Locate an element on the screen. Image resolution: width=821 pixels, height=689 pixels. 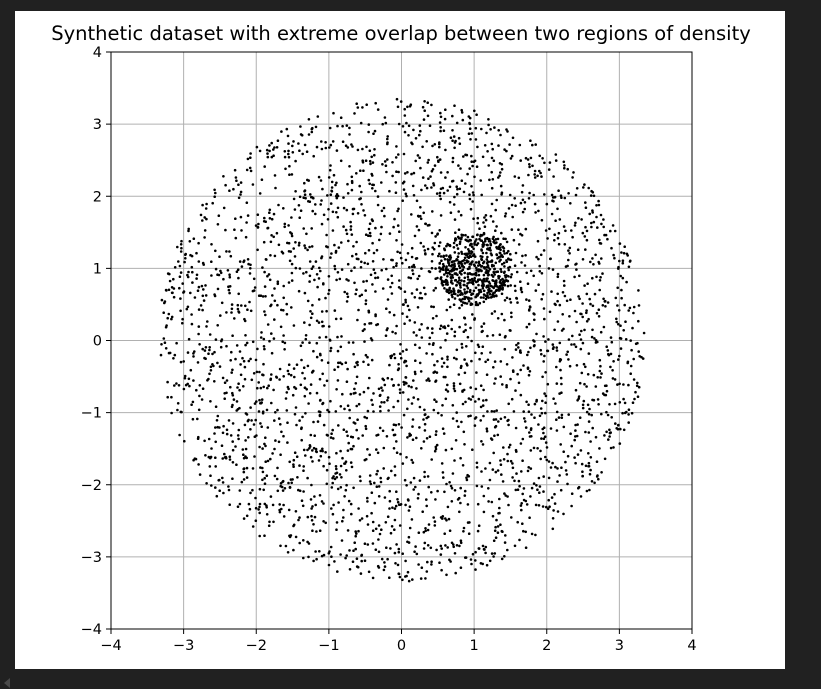
resize-handle-icon is located at coordinates (7, 683).